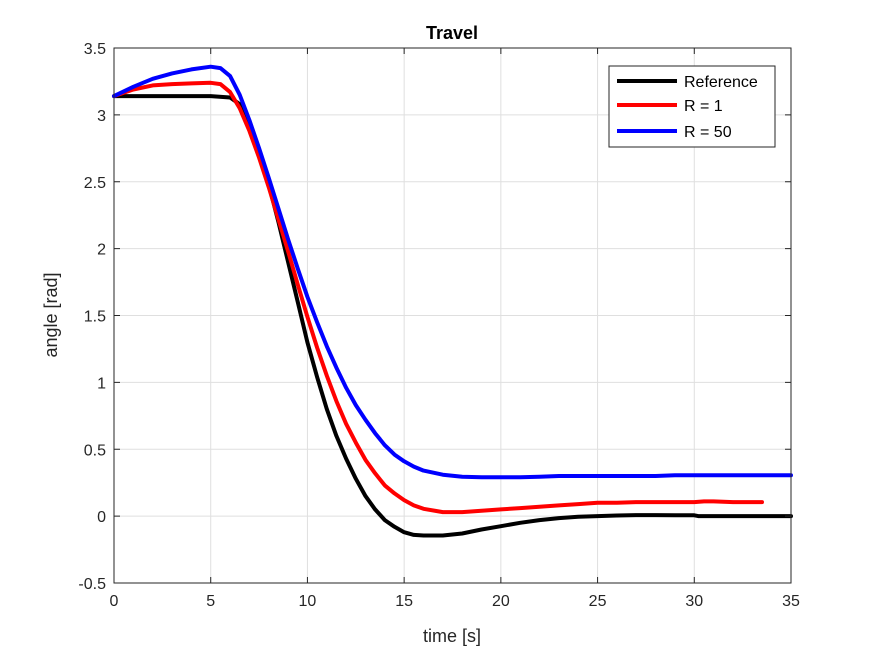 The height and width of the screenshot is (656, 875). What do you see at coordinates (791, 601) in the screenshot?
I see `x-tick-label: 35` at bounding box center [791, 601].